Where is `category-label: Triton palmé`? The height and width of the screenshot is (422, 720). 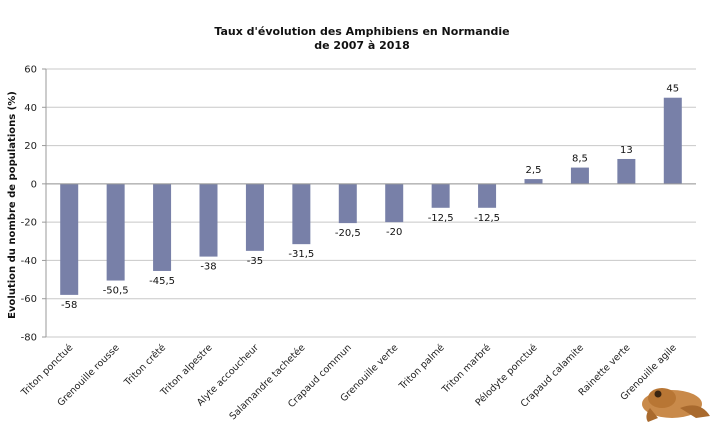
category-label: Triton palmé is located at coordinates (421, 367).